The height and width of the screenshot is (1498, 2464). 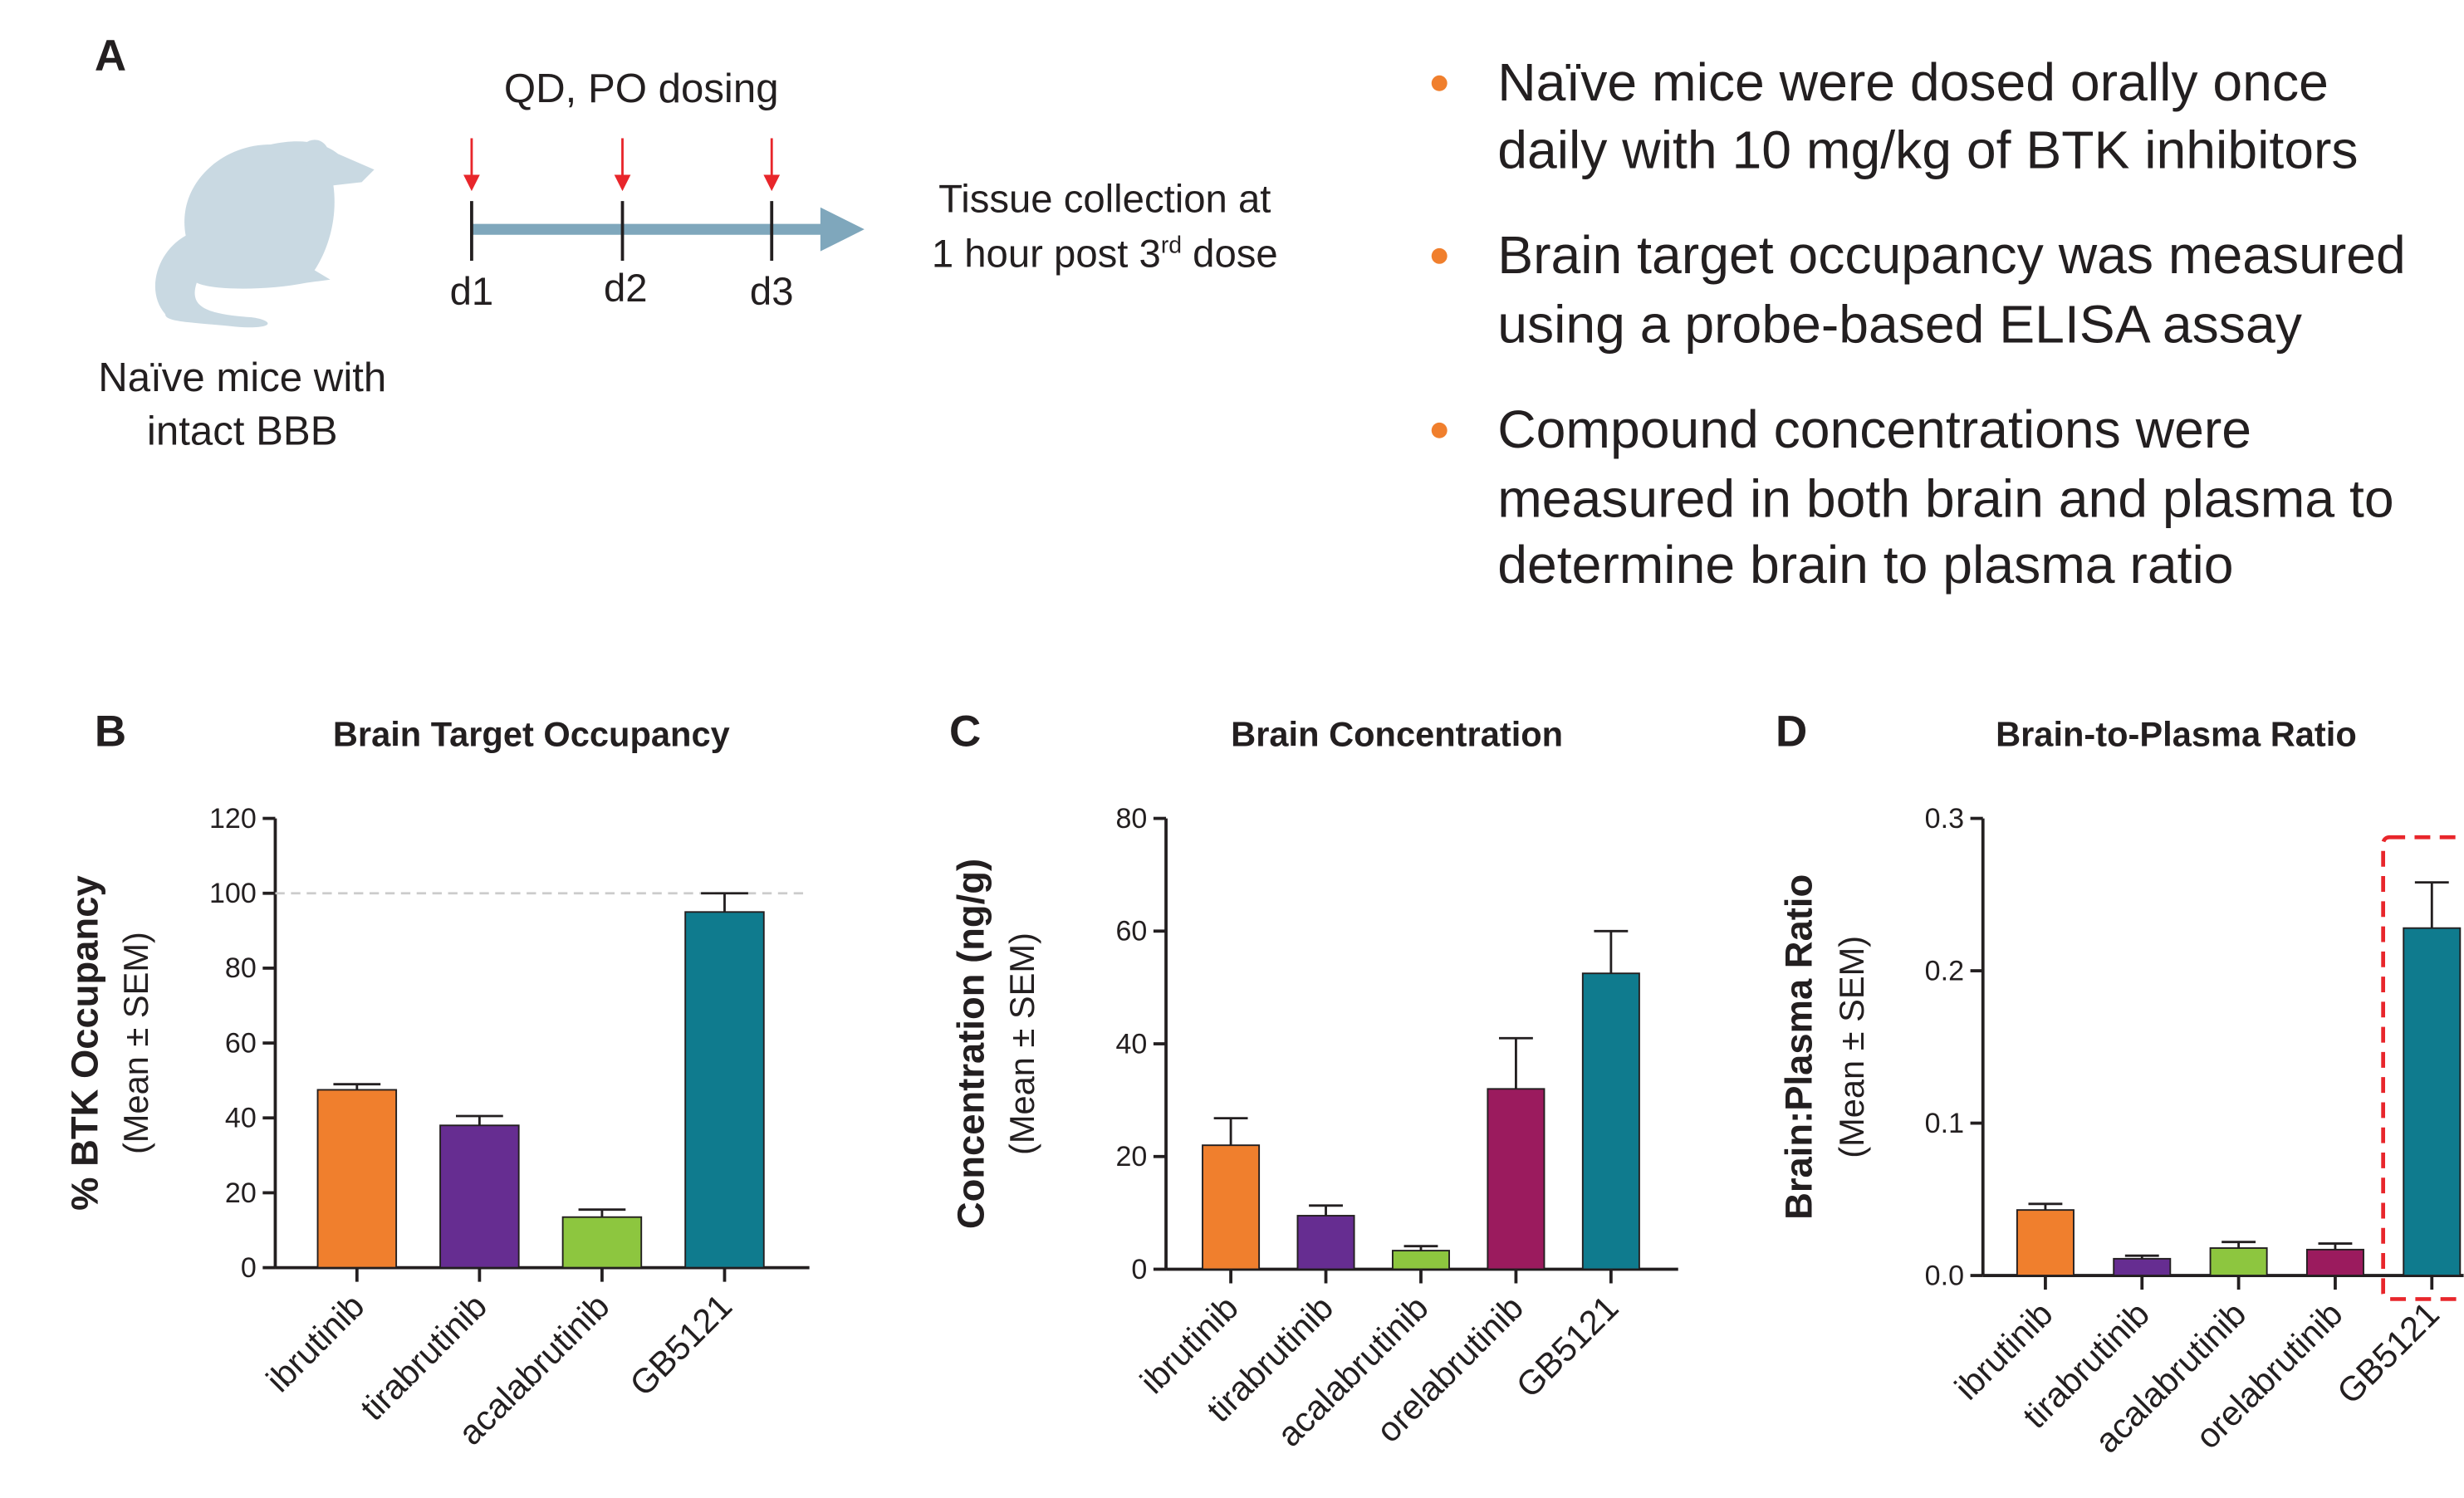 What do you see at coordinates (1945, 1123) in the screenshot?
I see `y-tick-label: 0.1` at bounding box center [1945, 1123].